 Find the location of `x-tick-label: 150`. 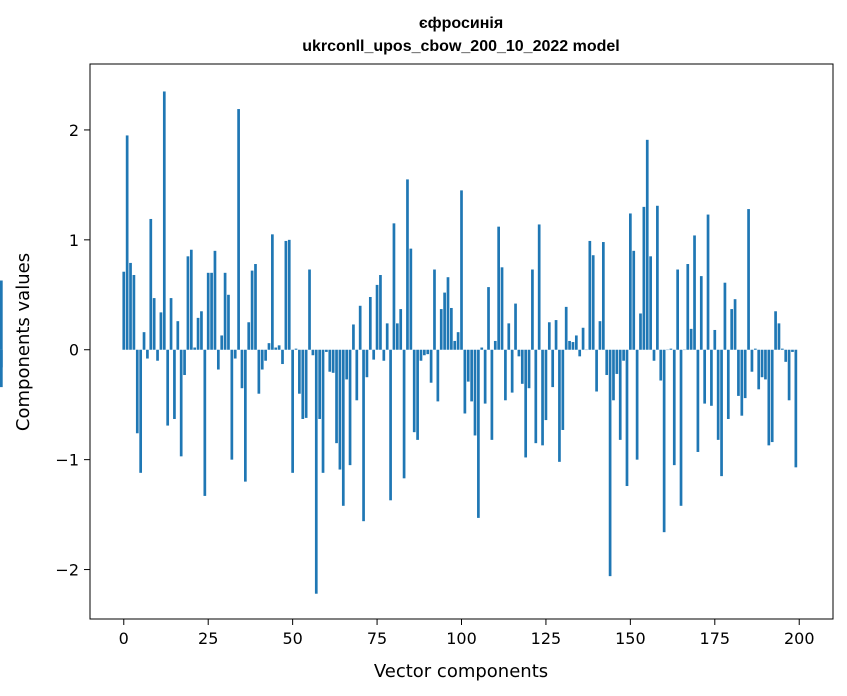

x-tick-label: 150 is located at coordinates (630, 638).